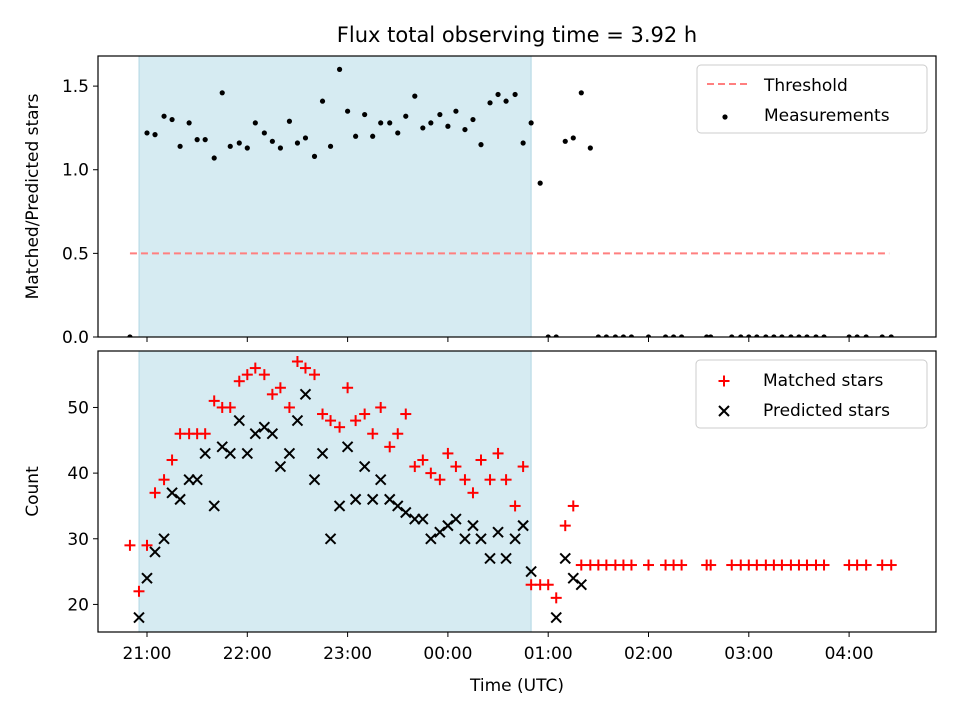 This screenshot has width=960, height=720. I want to click on y-axis-label: Matched/Predicted stars, so click(33, 196).